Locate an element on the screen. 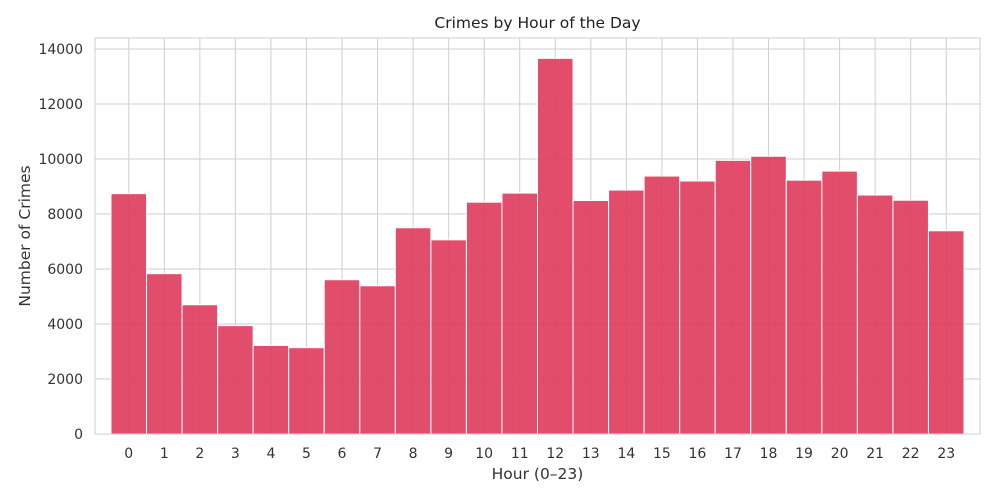 The width and height of the screenshot is (1000, 500). x-tick-label: 18 is located at coordinates (769, 454).